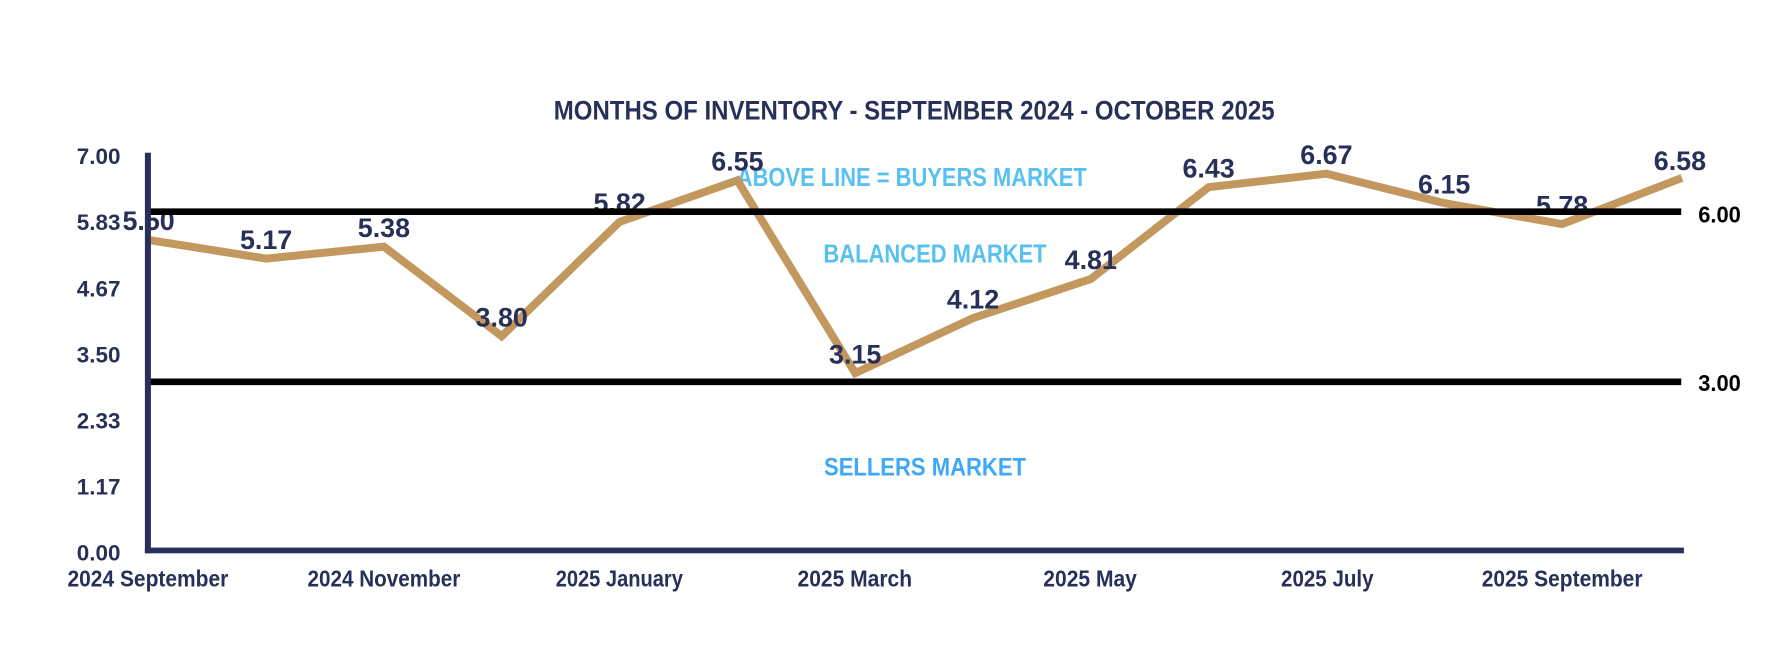  Describe the element at coordinates (1208, 168) in the screenshot. I see `svg-text: 6.43` at that location.